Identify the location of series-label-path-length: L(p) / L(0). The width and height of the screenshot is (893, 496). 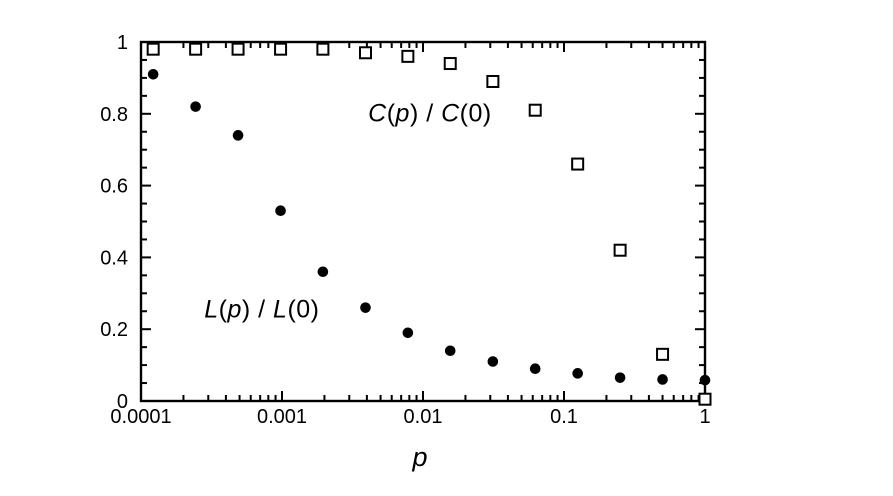
(262, 309).